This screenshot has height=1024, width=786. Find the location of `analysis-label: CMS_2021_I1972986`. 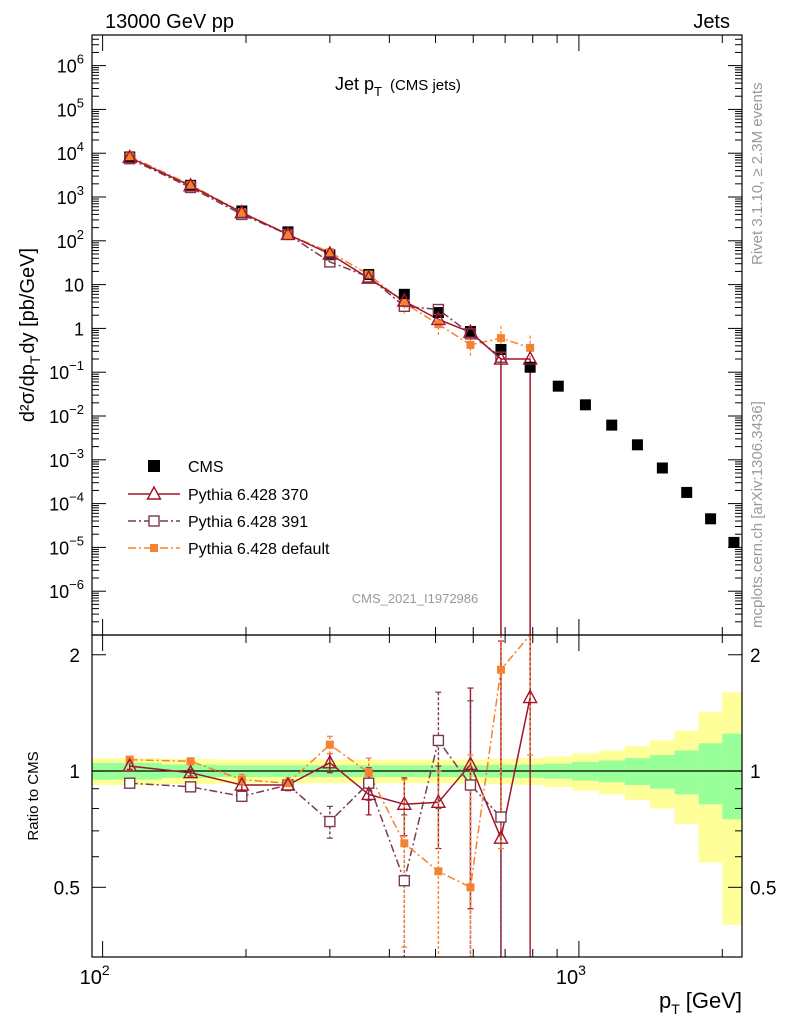

analysis-label: CMS_2021_I1972986 is located at coordinates (415, 598).